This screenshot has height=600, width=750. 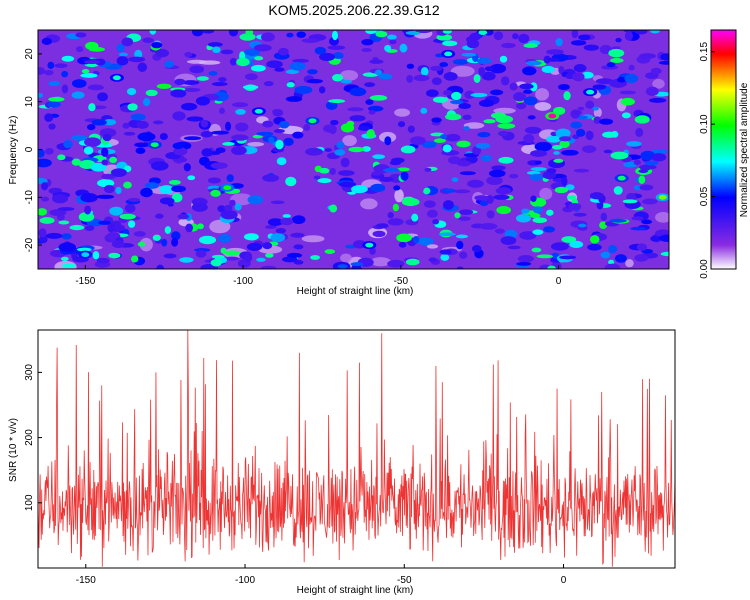 What do you see at coordinates (29, 102) in the screenshot?
I see `heatmap-y-tick-label: 10` at bounding box center [29, 102].